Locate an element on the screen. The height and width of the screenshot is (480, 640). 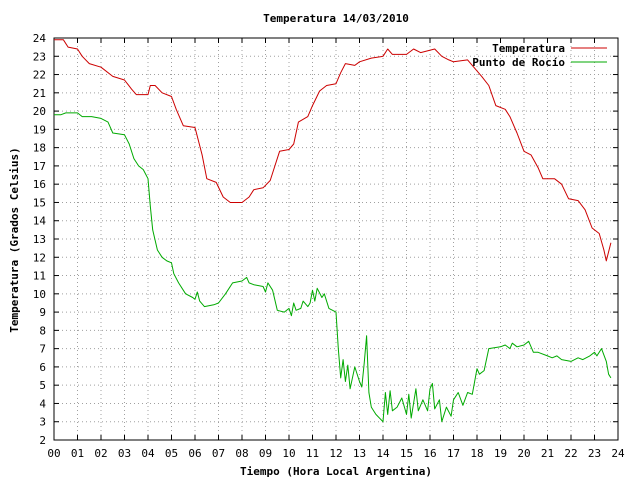
x-tick-label: 03 is located at coordinates (124, 453).